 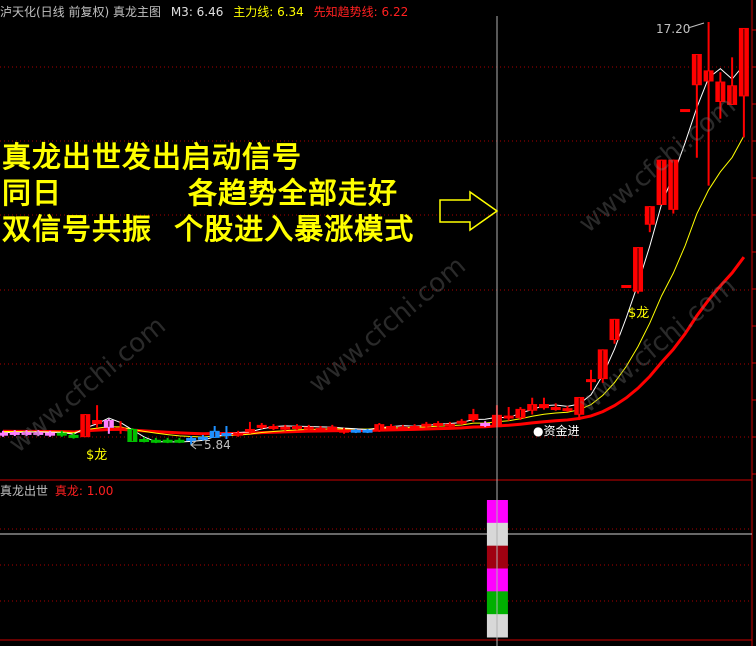 I want to click on capital-in-label: ●资金进, so click(x=556, y=431).